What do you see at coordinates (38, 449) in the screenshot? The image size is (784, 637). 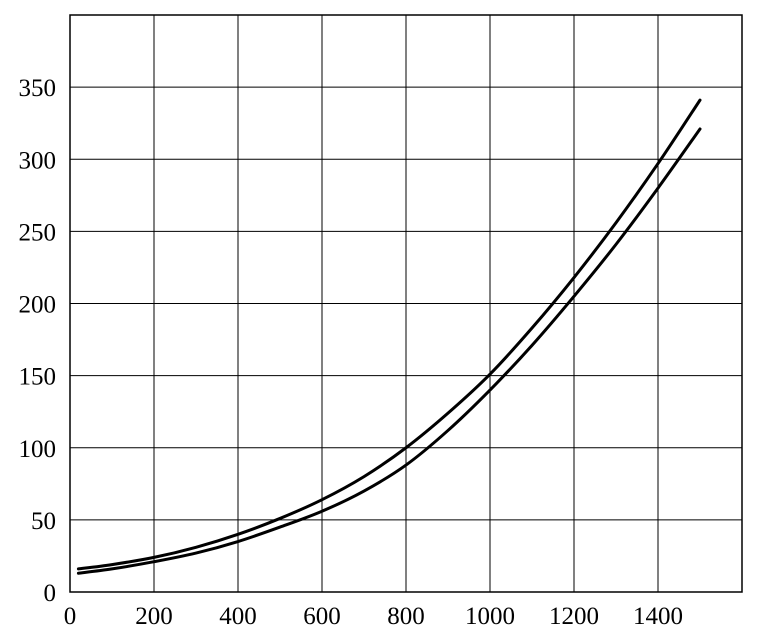 I see `y-tick-label: 100` at bounding box center [38, 449].